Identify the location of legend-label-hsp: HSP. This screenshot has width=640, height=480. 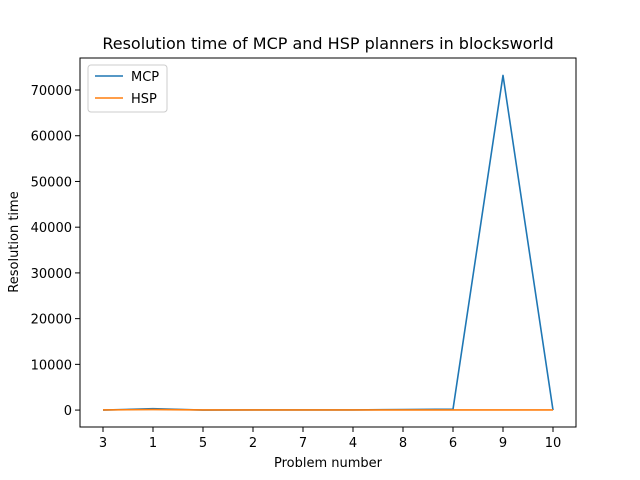
(144, 99).